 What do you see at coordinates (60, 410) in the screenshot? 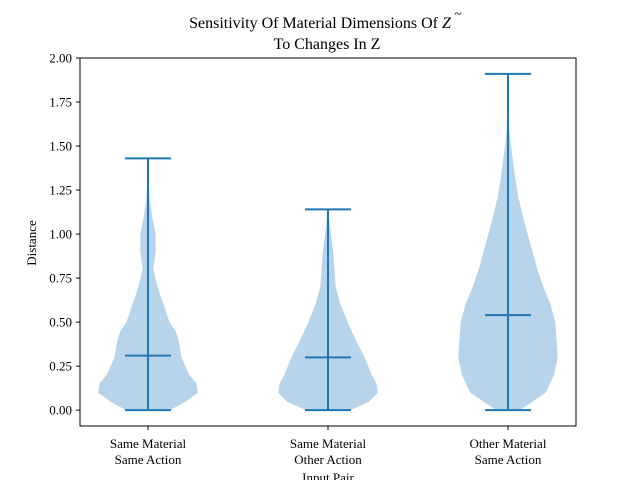
I see `y-tick-label: 0.00` at bounding box center [60, 410].